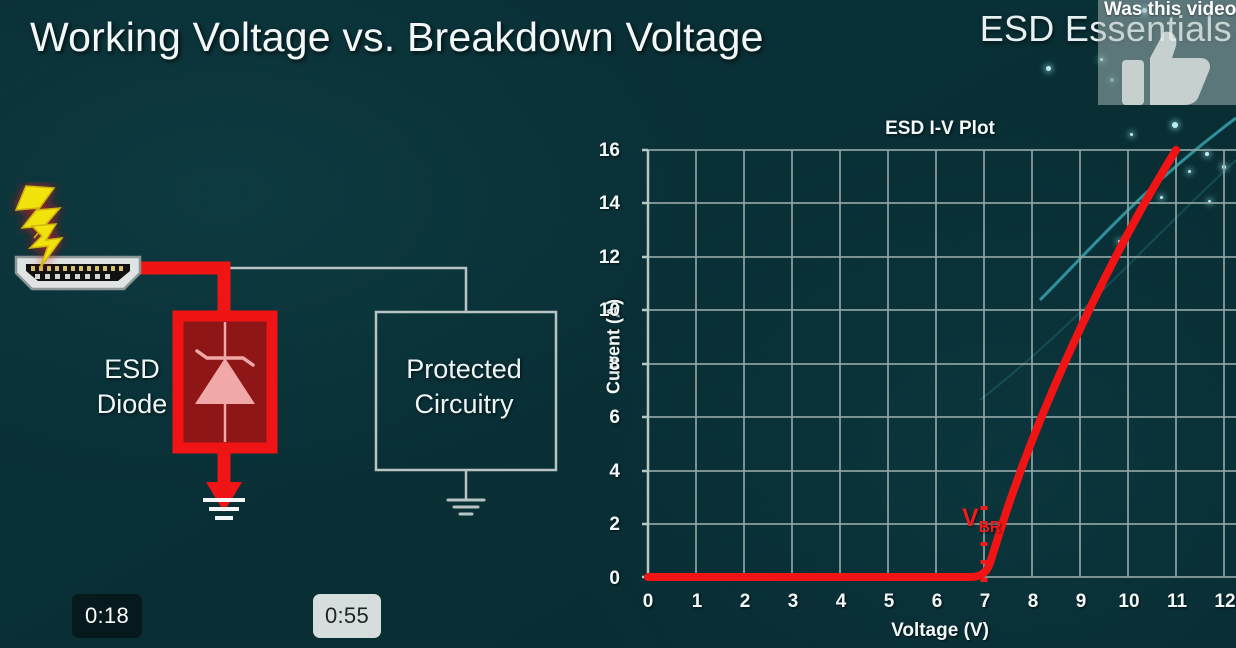 The height and width of the screenshot is (648, 1236). I want to click on y-tick-2: 2, so click(614, 524).